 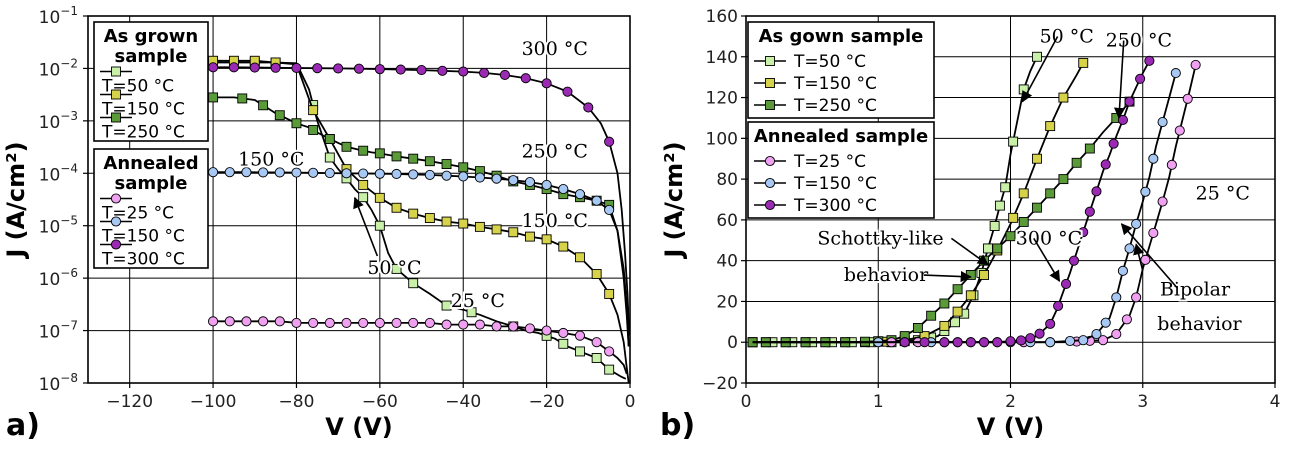 I want to click on y-tick-label: 40, so click(x=727, y=262).